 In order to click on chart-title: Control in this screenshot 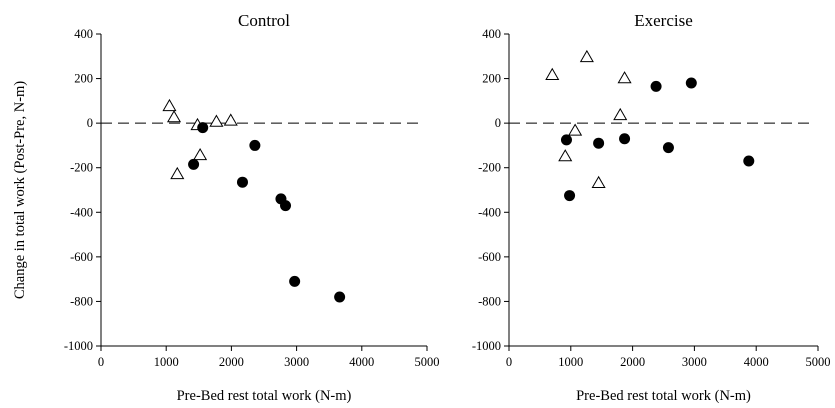, I will do `click(264, 20)`.